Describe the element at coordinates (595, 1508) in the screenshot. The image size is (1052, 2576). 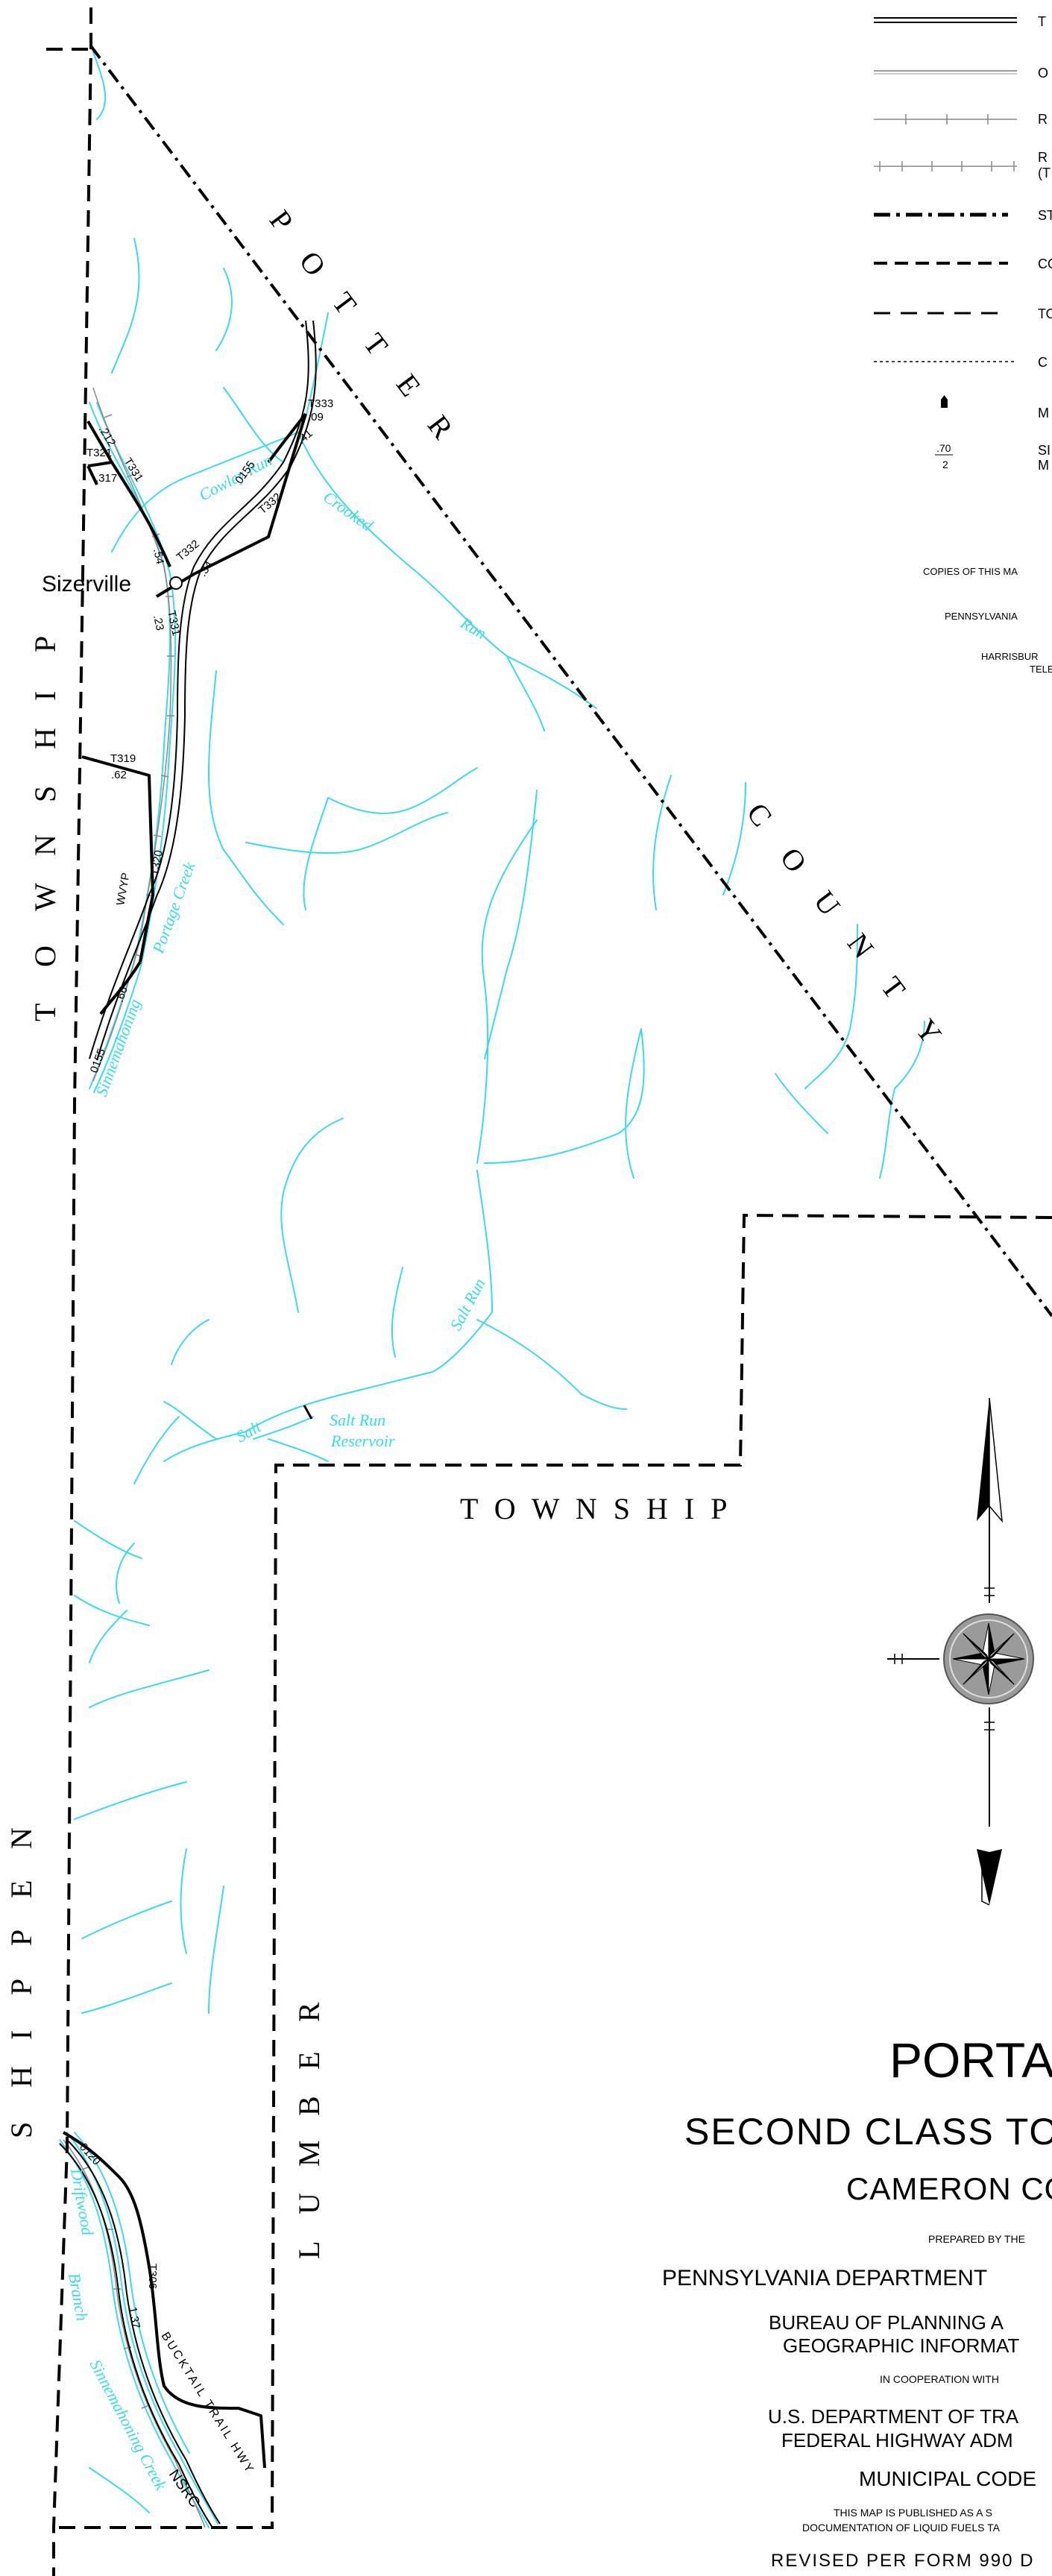
I see `township-center-label: T O W N S H I P` at that location.